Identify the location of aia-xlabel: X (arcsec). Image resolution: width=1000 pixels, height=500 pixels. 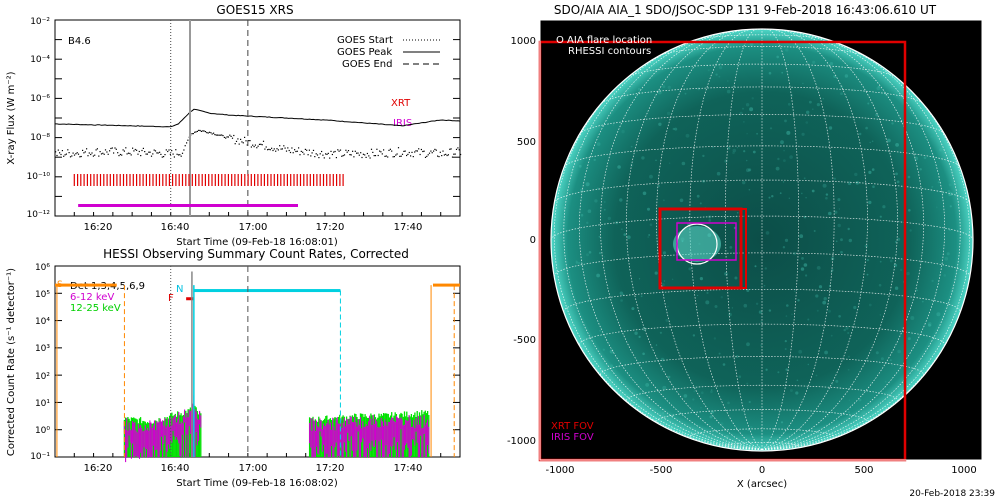
(762, 484).